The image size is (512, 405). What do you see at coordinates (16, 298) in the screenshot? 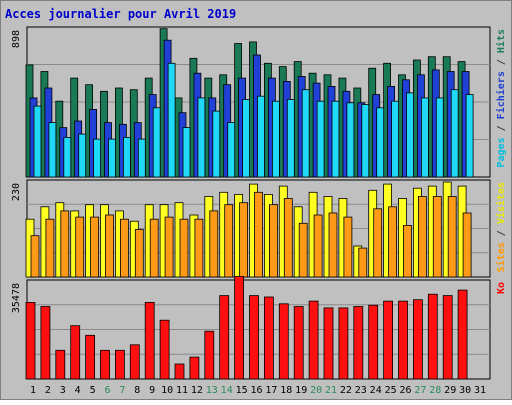
I see `ytick-label-kb: 35478` at bounding box center [16, 298].